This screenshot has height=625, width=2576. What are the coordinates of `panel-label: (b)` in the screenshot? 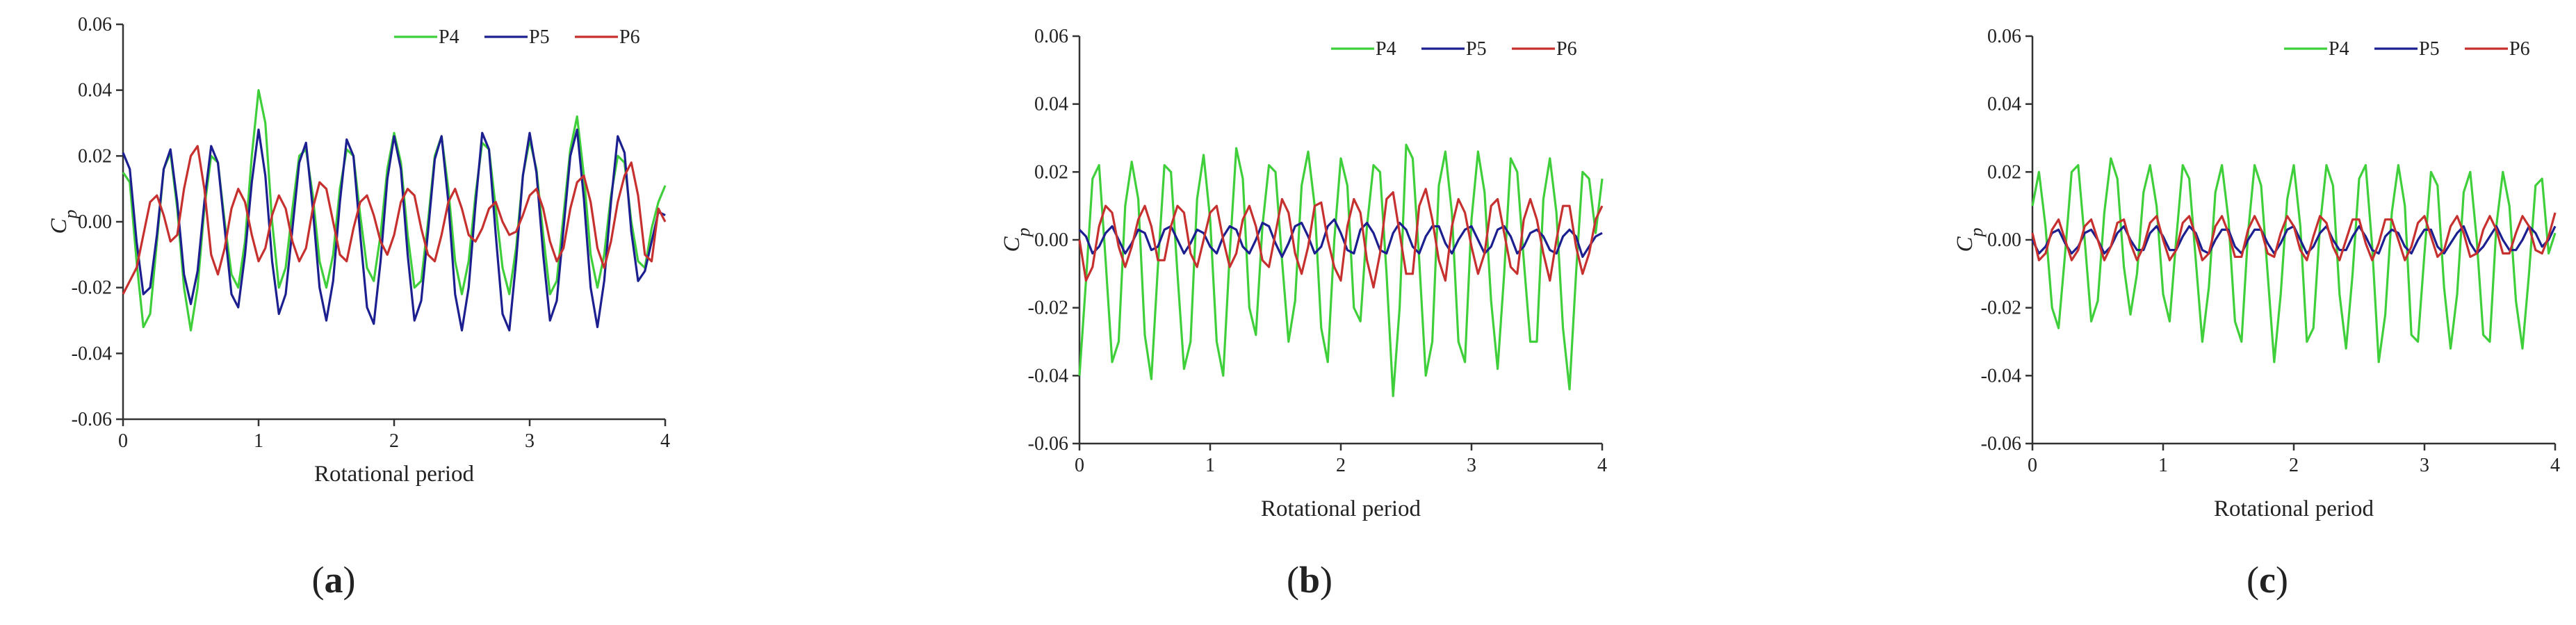 It's located at (1309, 580).